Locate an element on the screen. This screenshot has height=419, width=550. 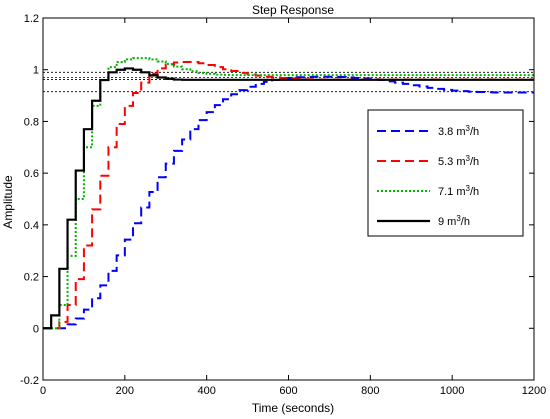
y-tick-label: 0.6 is located at coordinates (31, 174).